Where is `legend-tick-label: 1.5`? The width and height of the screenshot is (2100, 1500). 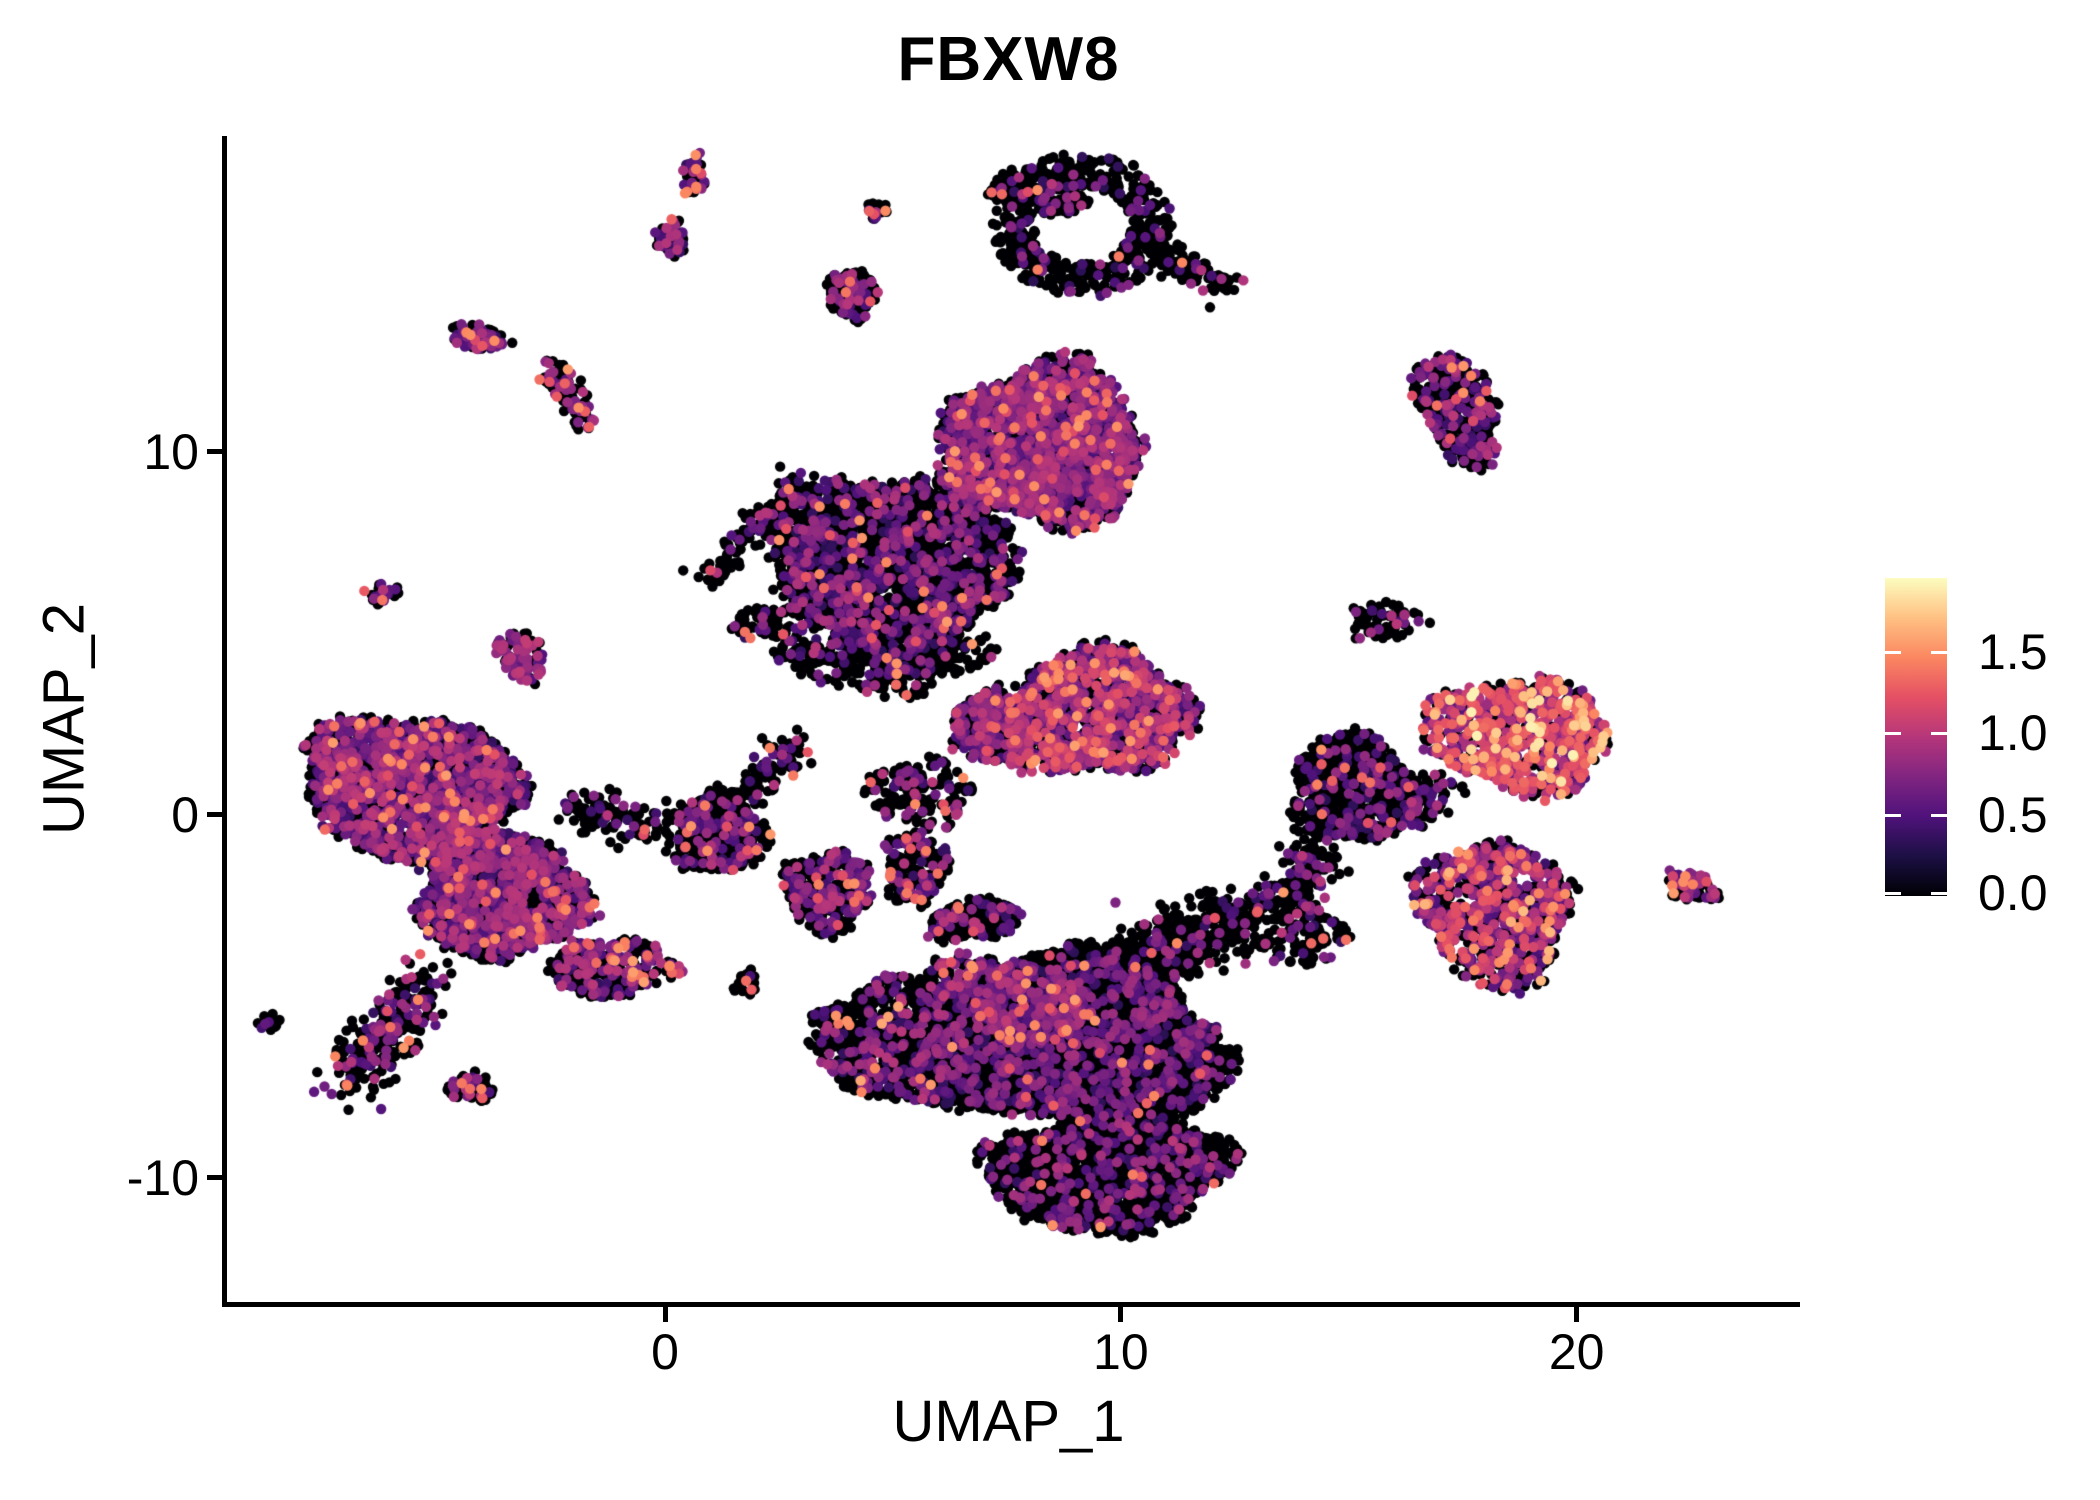 legend-tick-label: 1.5 is located at coordinates (2013, 651).